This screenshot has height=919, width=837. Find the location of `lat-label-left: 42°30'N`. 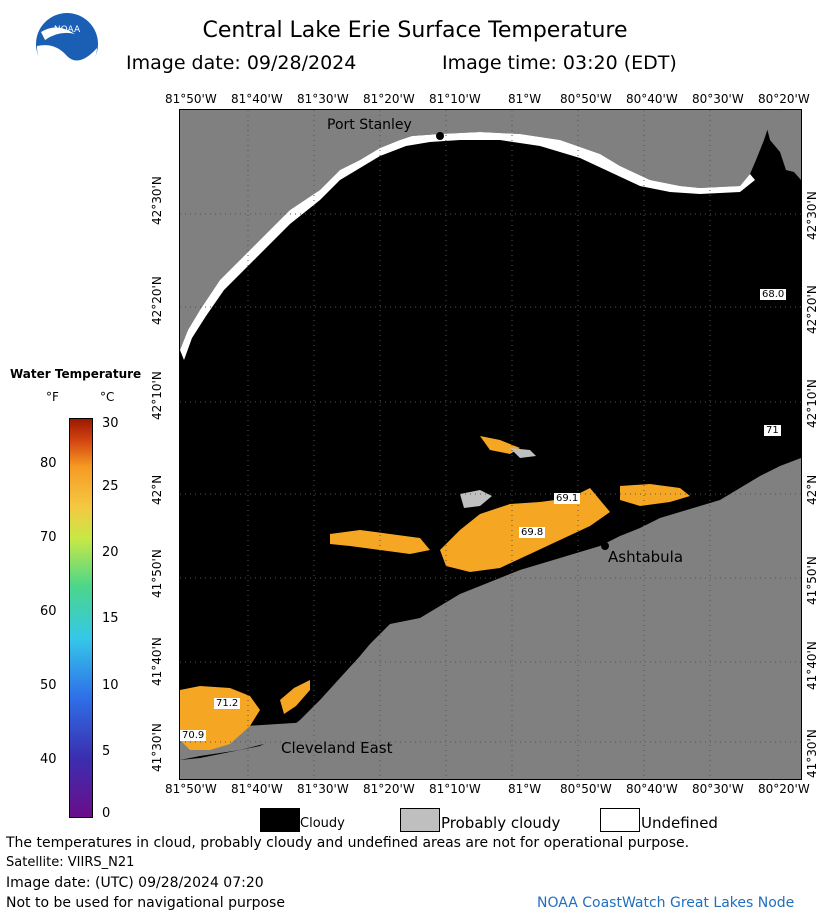

lat-label-left: 42°30'N is located at coordinates (157, 200).